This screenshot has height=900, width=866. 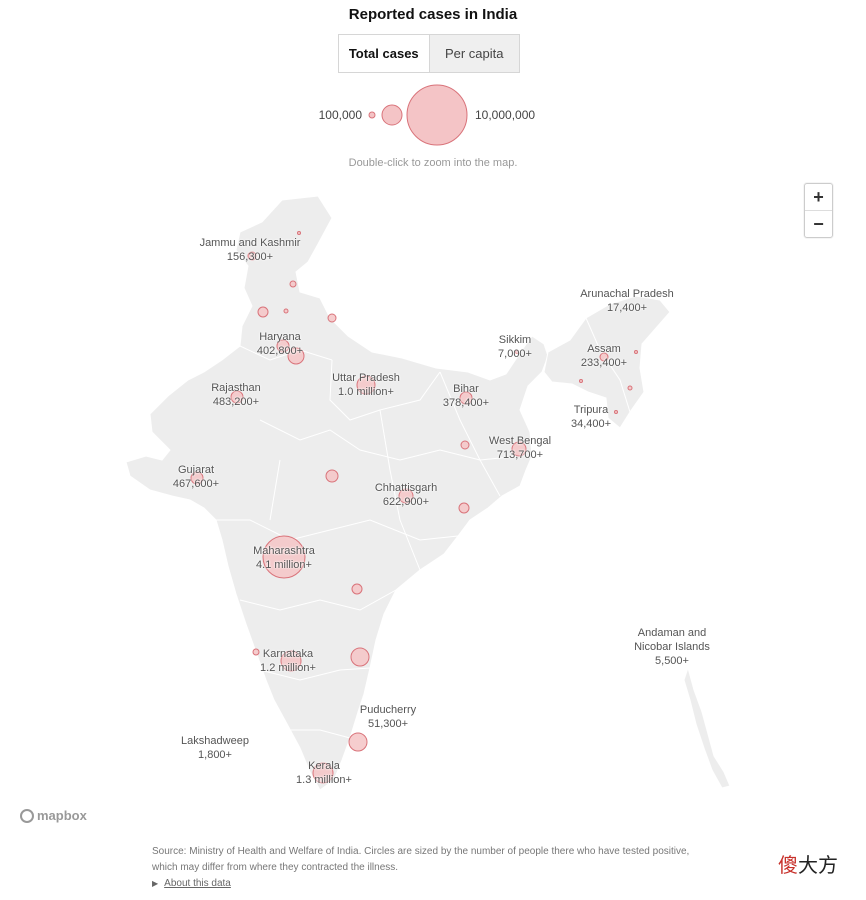 What do you see at coordinates (256, 652) in the screenshot?
I see `case-bubble-goa` at bounding box center [256, 652].